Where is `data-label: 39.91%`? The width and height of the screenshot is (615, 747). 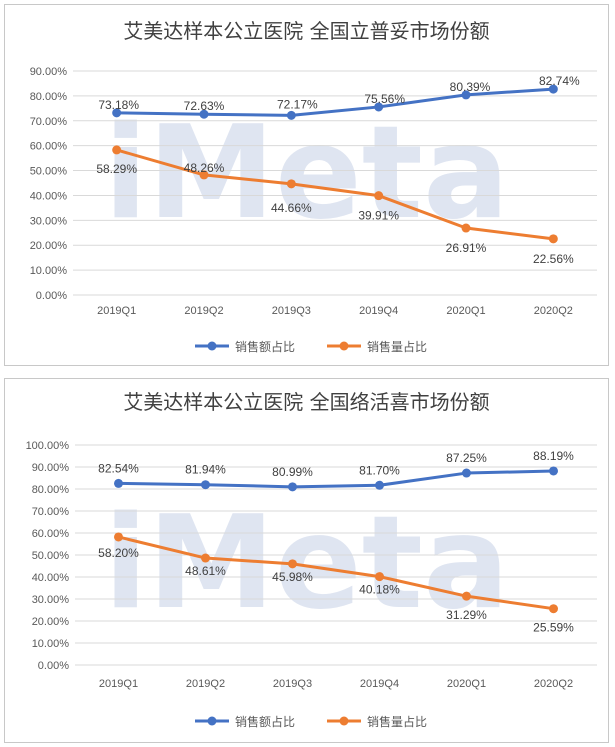 data-label: 39.91% is located at coordinates (378, 216).